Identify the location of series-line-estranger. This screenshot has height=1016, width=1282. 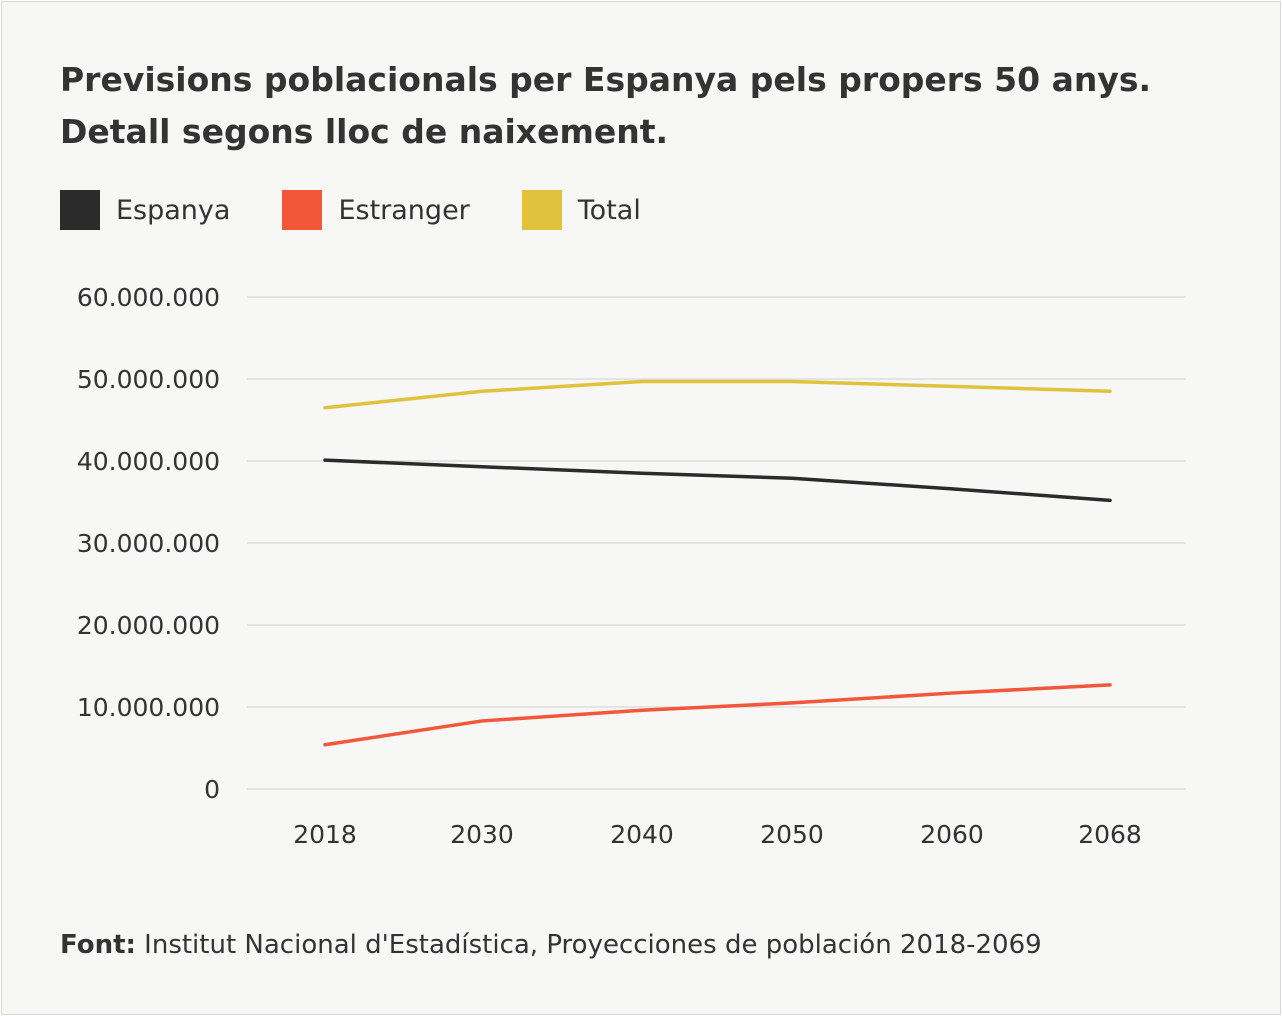
(717, 715).